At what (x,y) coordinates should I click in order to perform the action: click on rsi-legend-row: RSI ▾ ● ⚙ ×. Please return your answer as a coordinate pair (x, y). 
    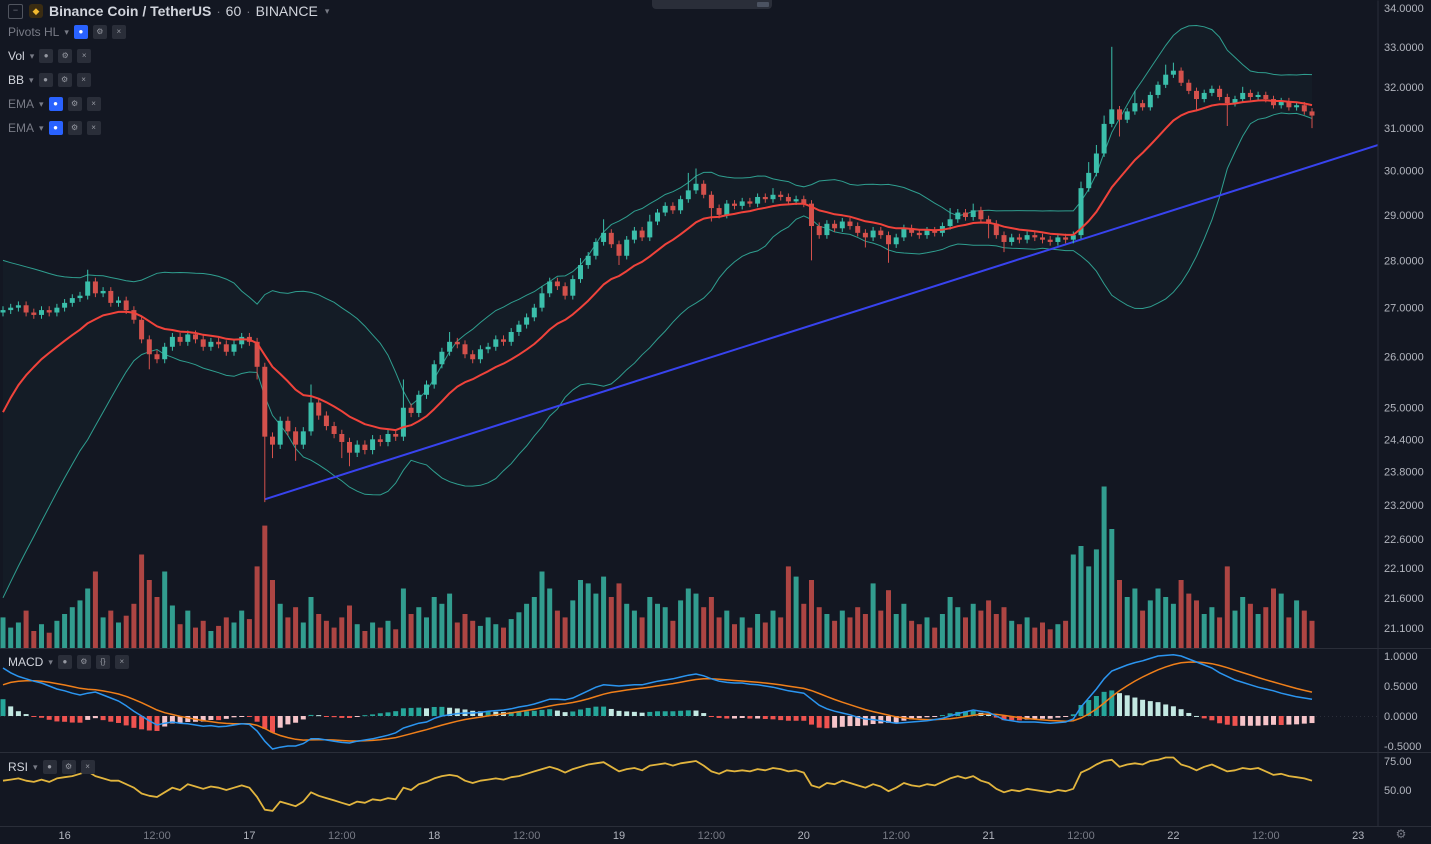
    Looking at the image, I should click on (51, 767).